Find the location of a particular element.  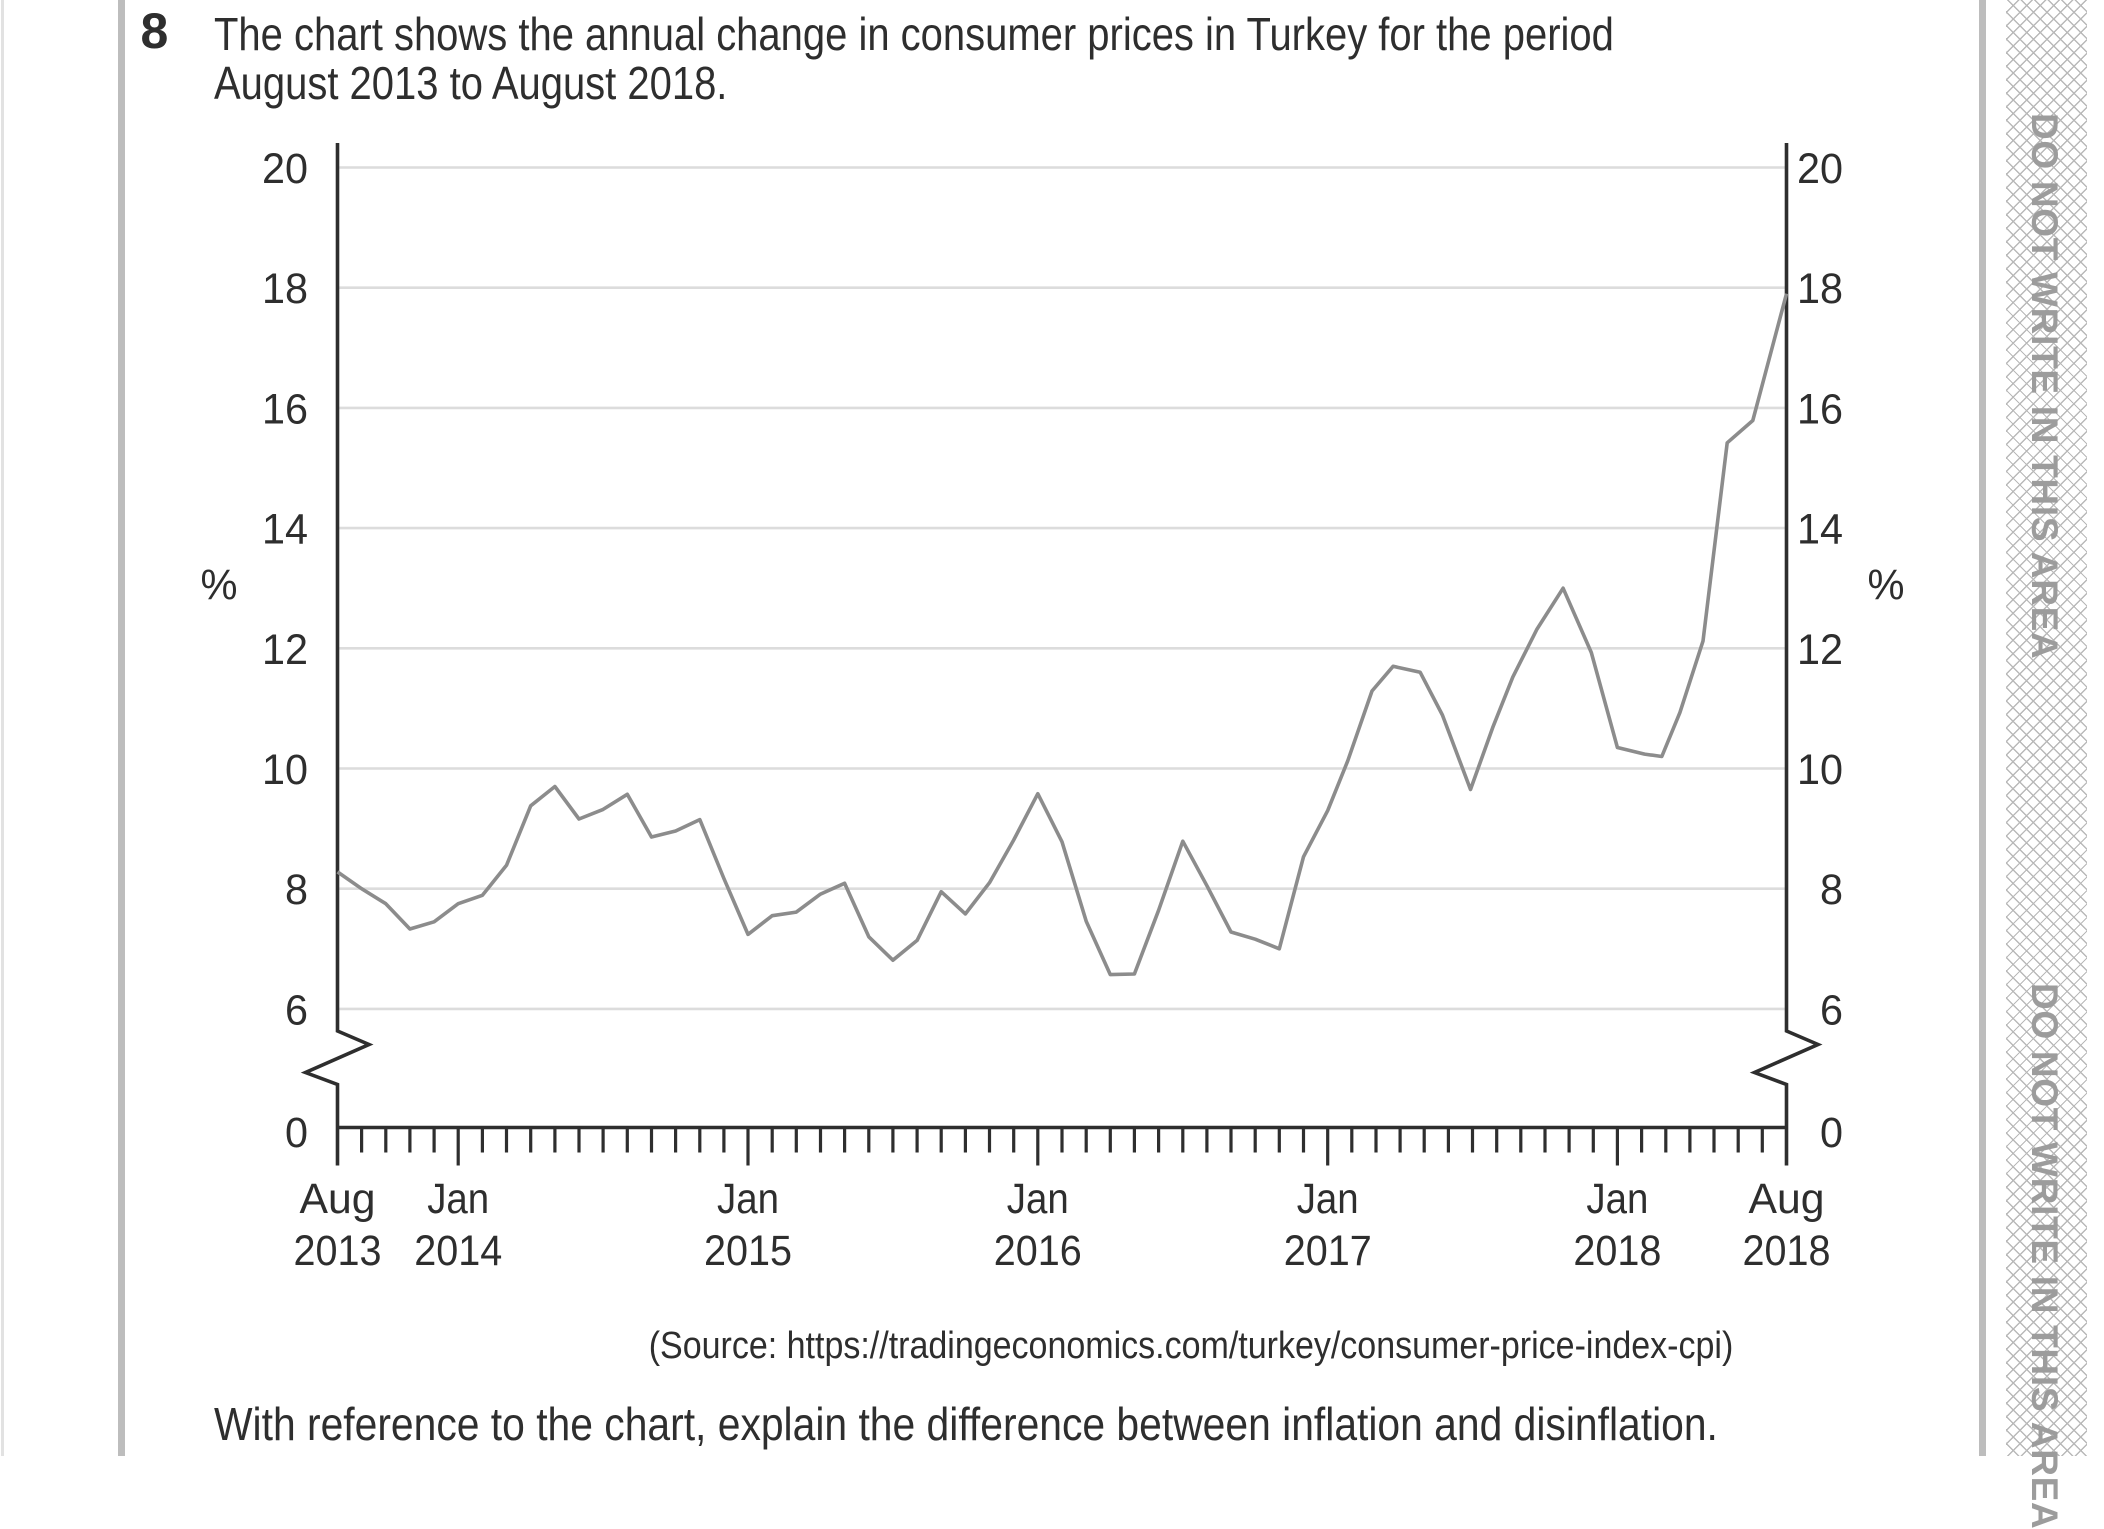

svg-text: 2014 is located at coordinates (458, 1251).